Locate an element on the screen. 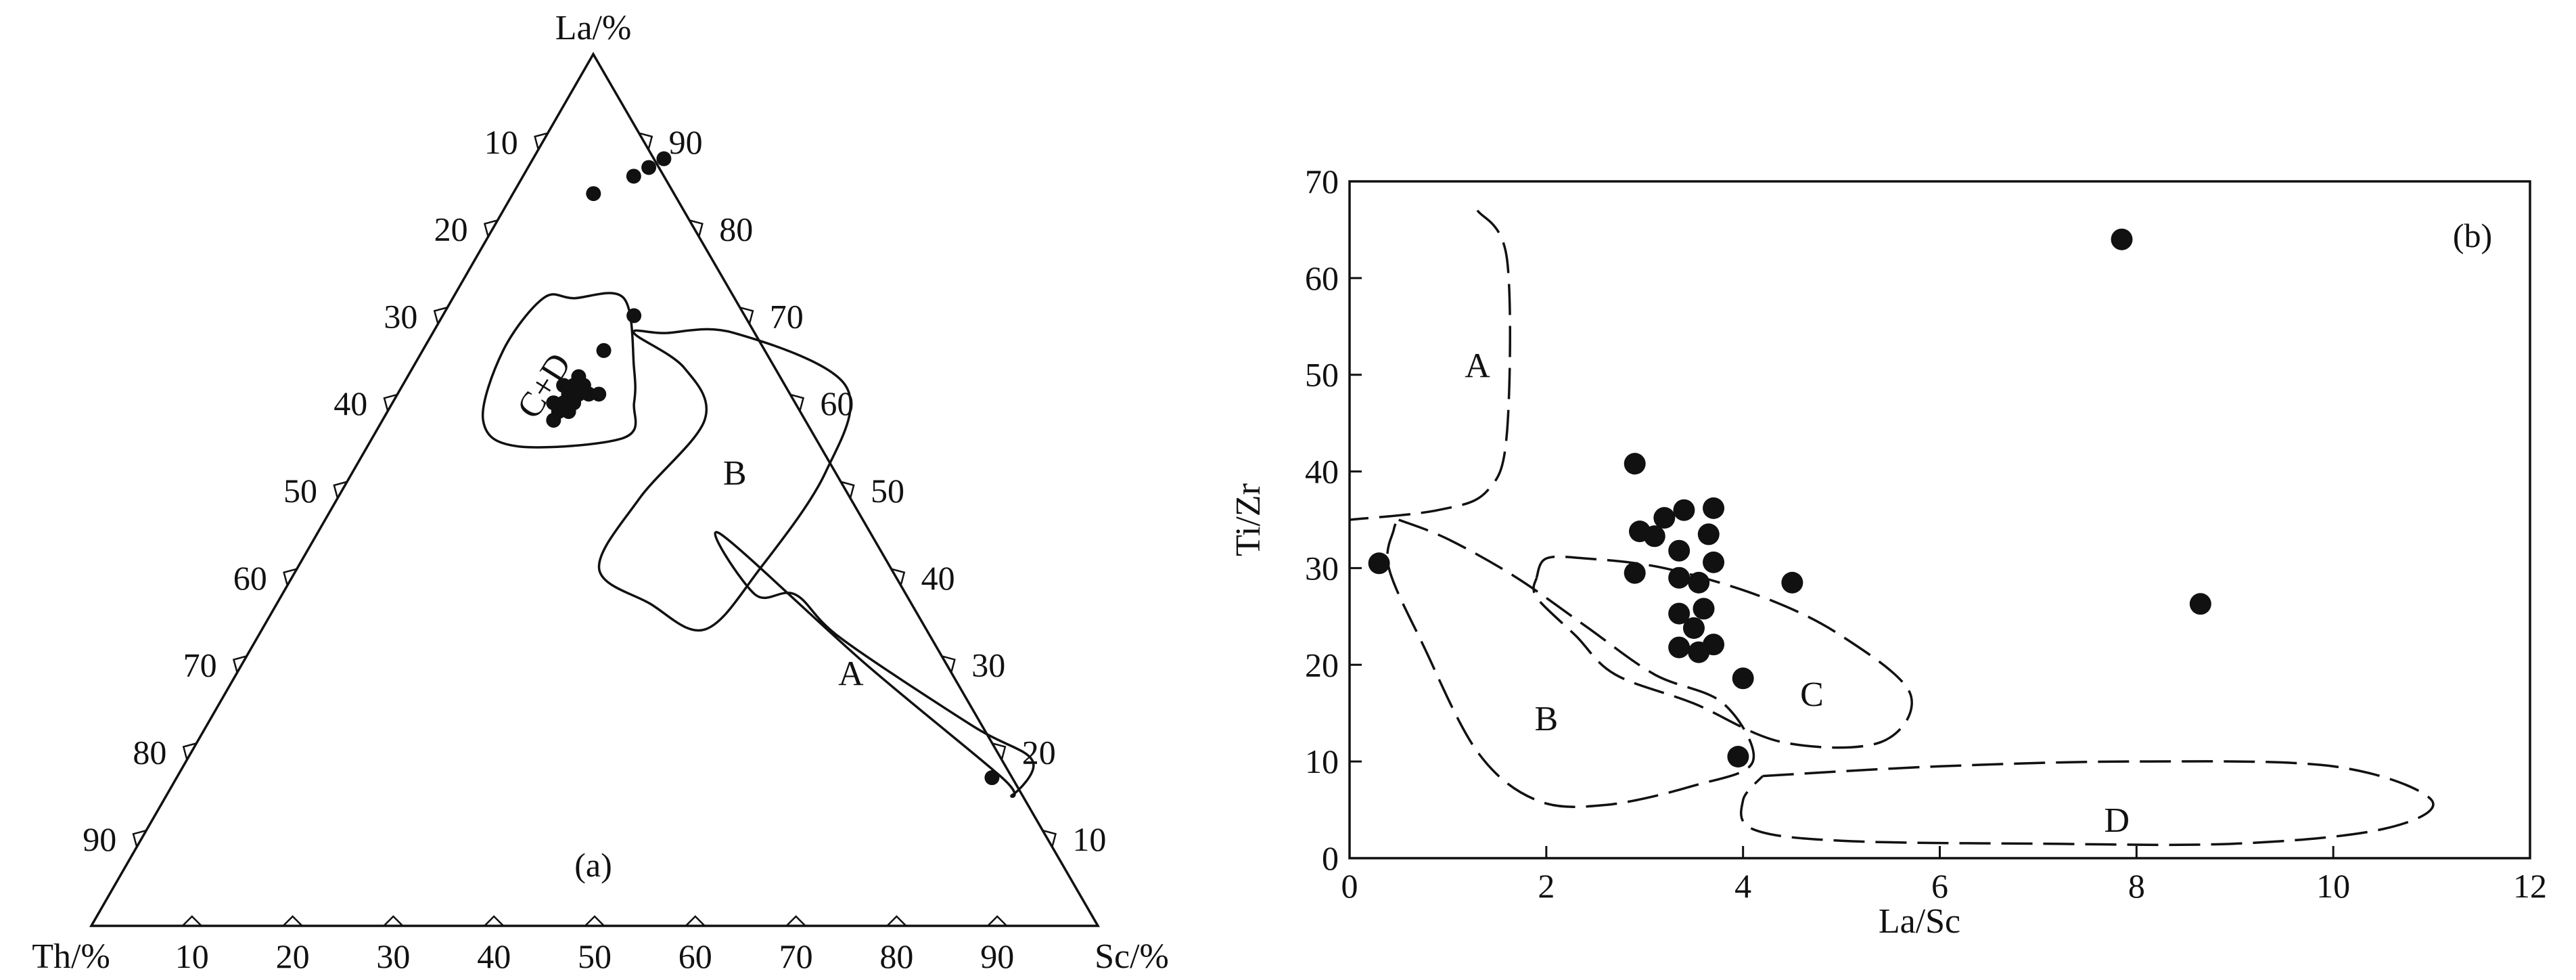 This screenshot has height=980, width=2576. left-axis-tick-label: 20 is located at coordinates (451, 229).